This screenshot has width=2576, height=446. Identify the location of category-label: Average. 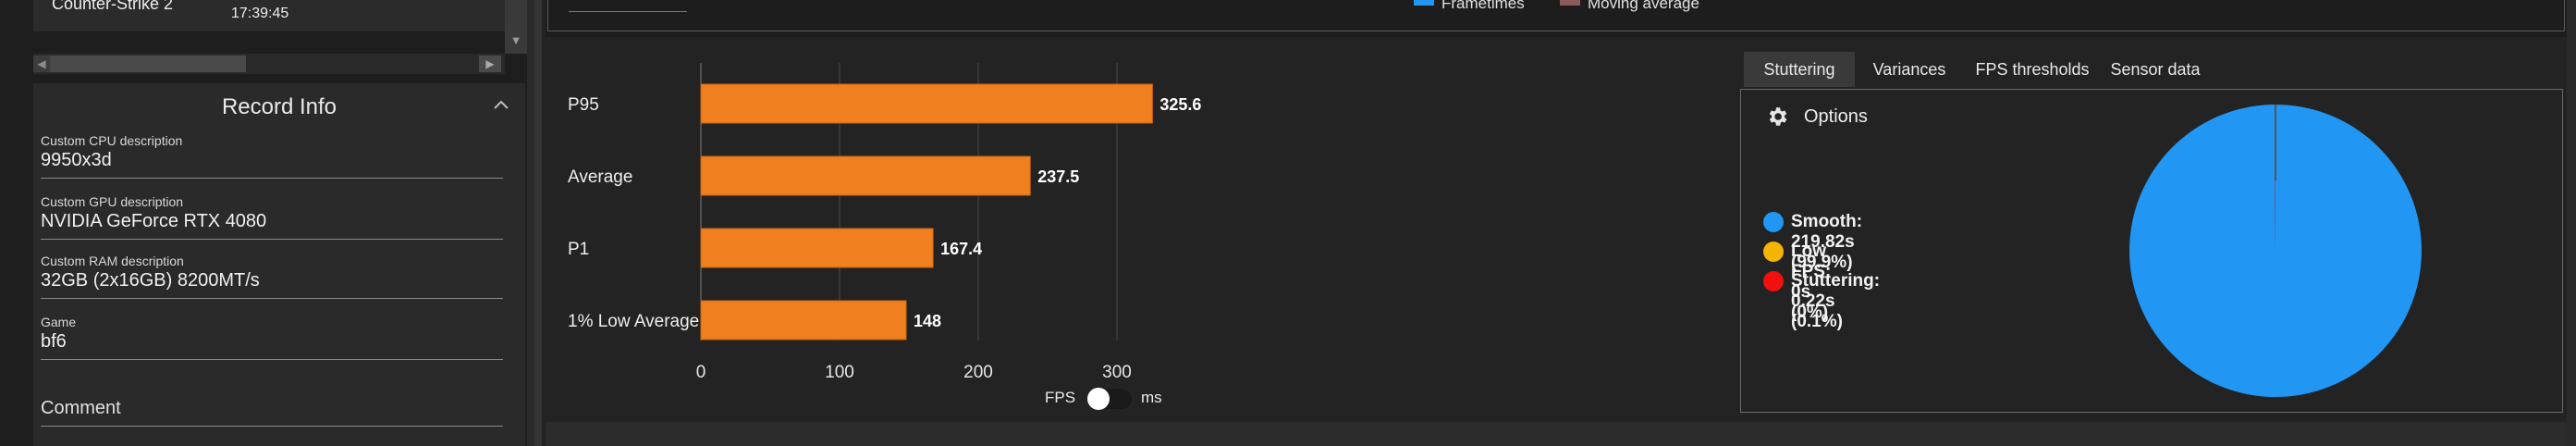
(600, 177).